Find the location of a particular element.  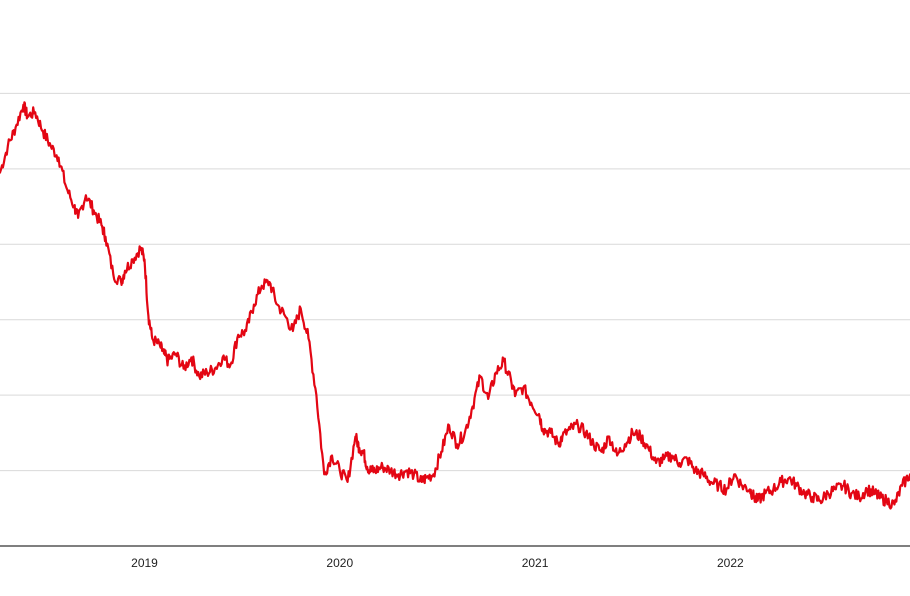

x-tick-label-2020: 2020 is located at coordinates (339, 563).